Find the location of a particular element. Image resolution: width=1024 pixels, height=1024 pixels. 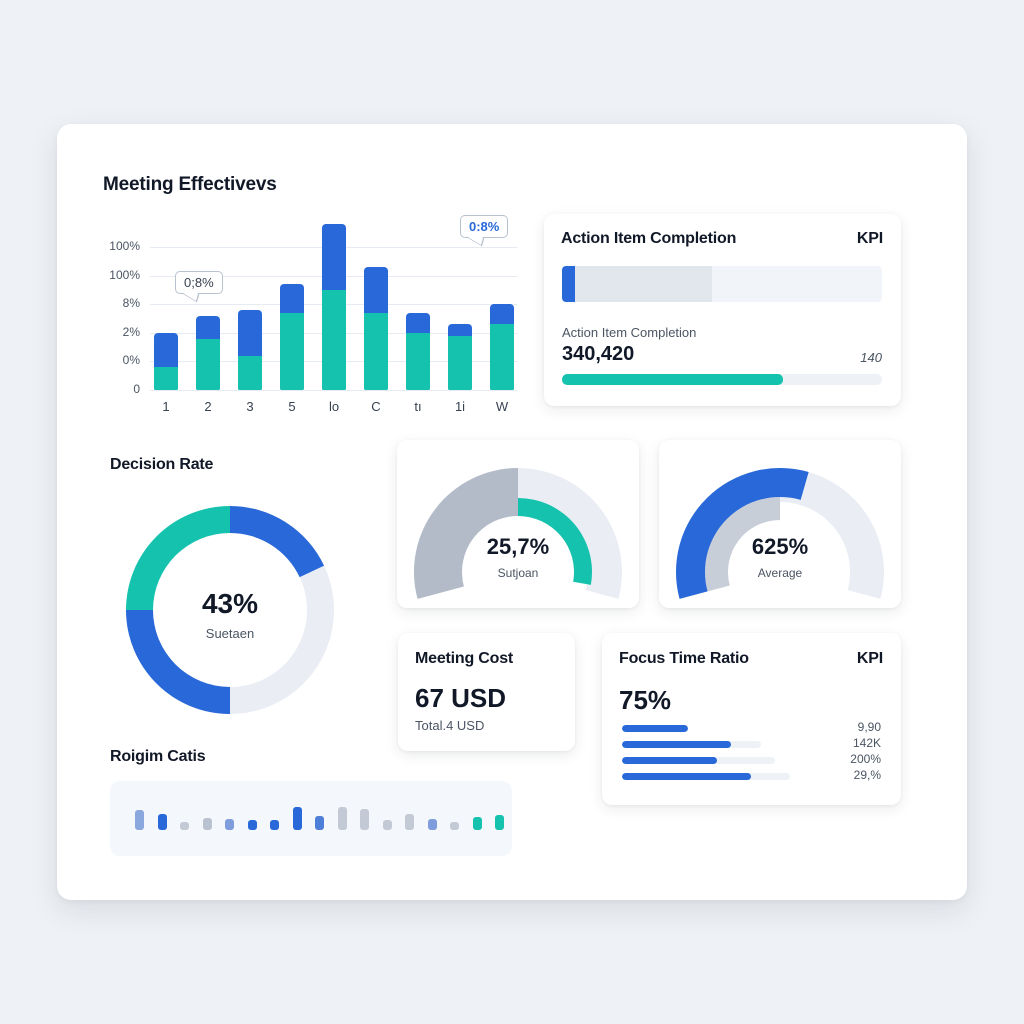

y-axis-tick: 0% is located at coordinates (131, 360).